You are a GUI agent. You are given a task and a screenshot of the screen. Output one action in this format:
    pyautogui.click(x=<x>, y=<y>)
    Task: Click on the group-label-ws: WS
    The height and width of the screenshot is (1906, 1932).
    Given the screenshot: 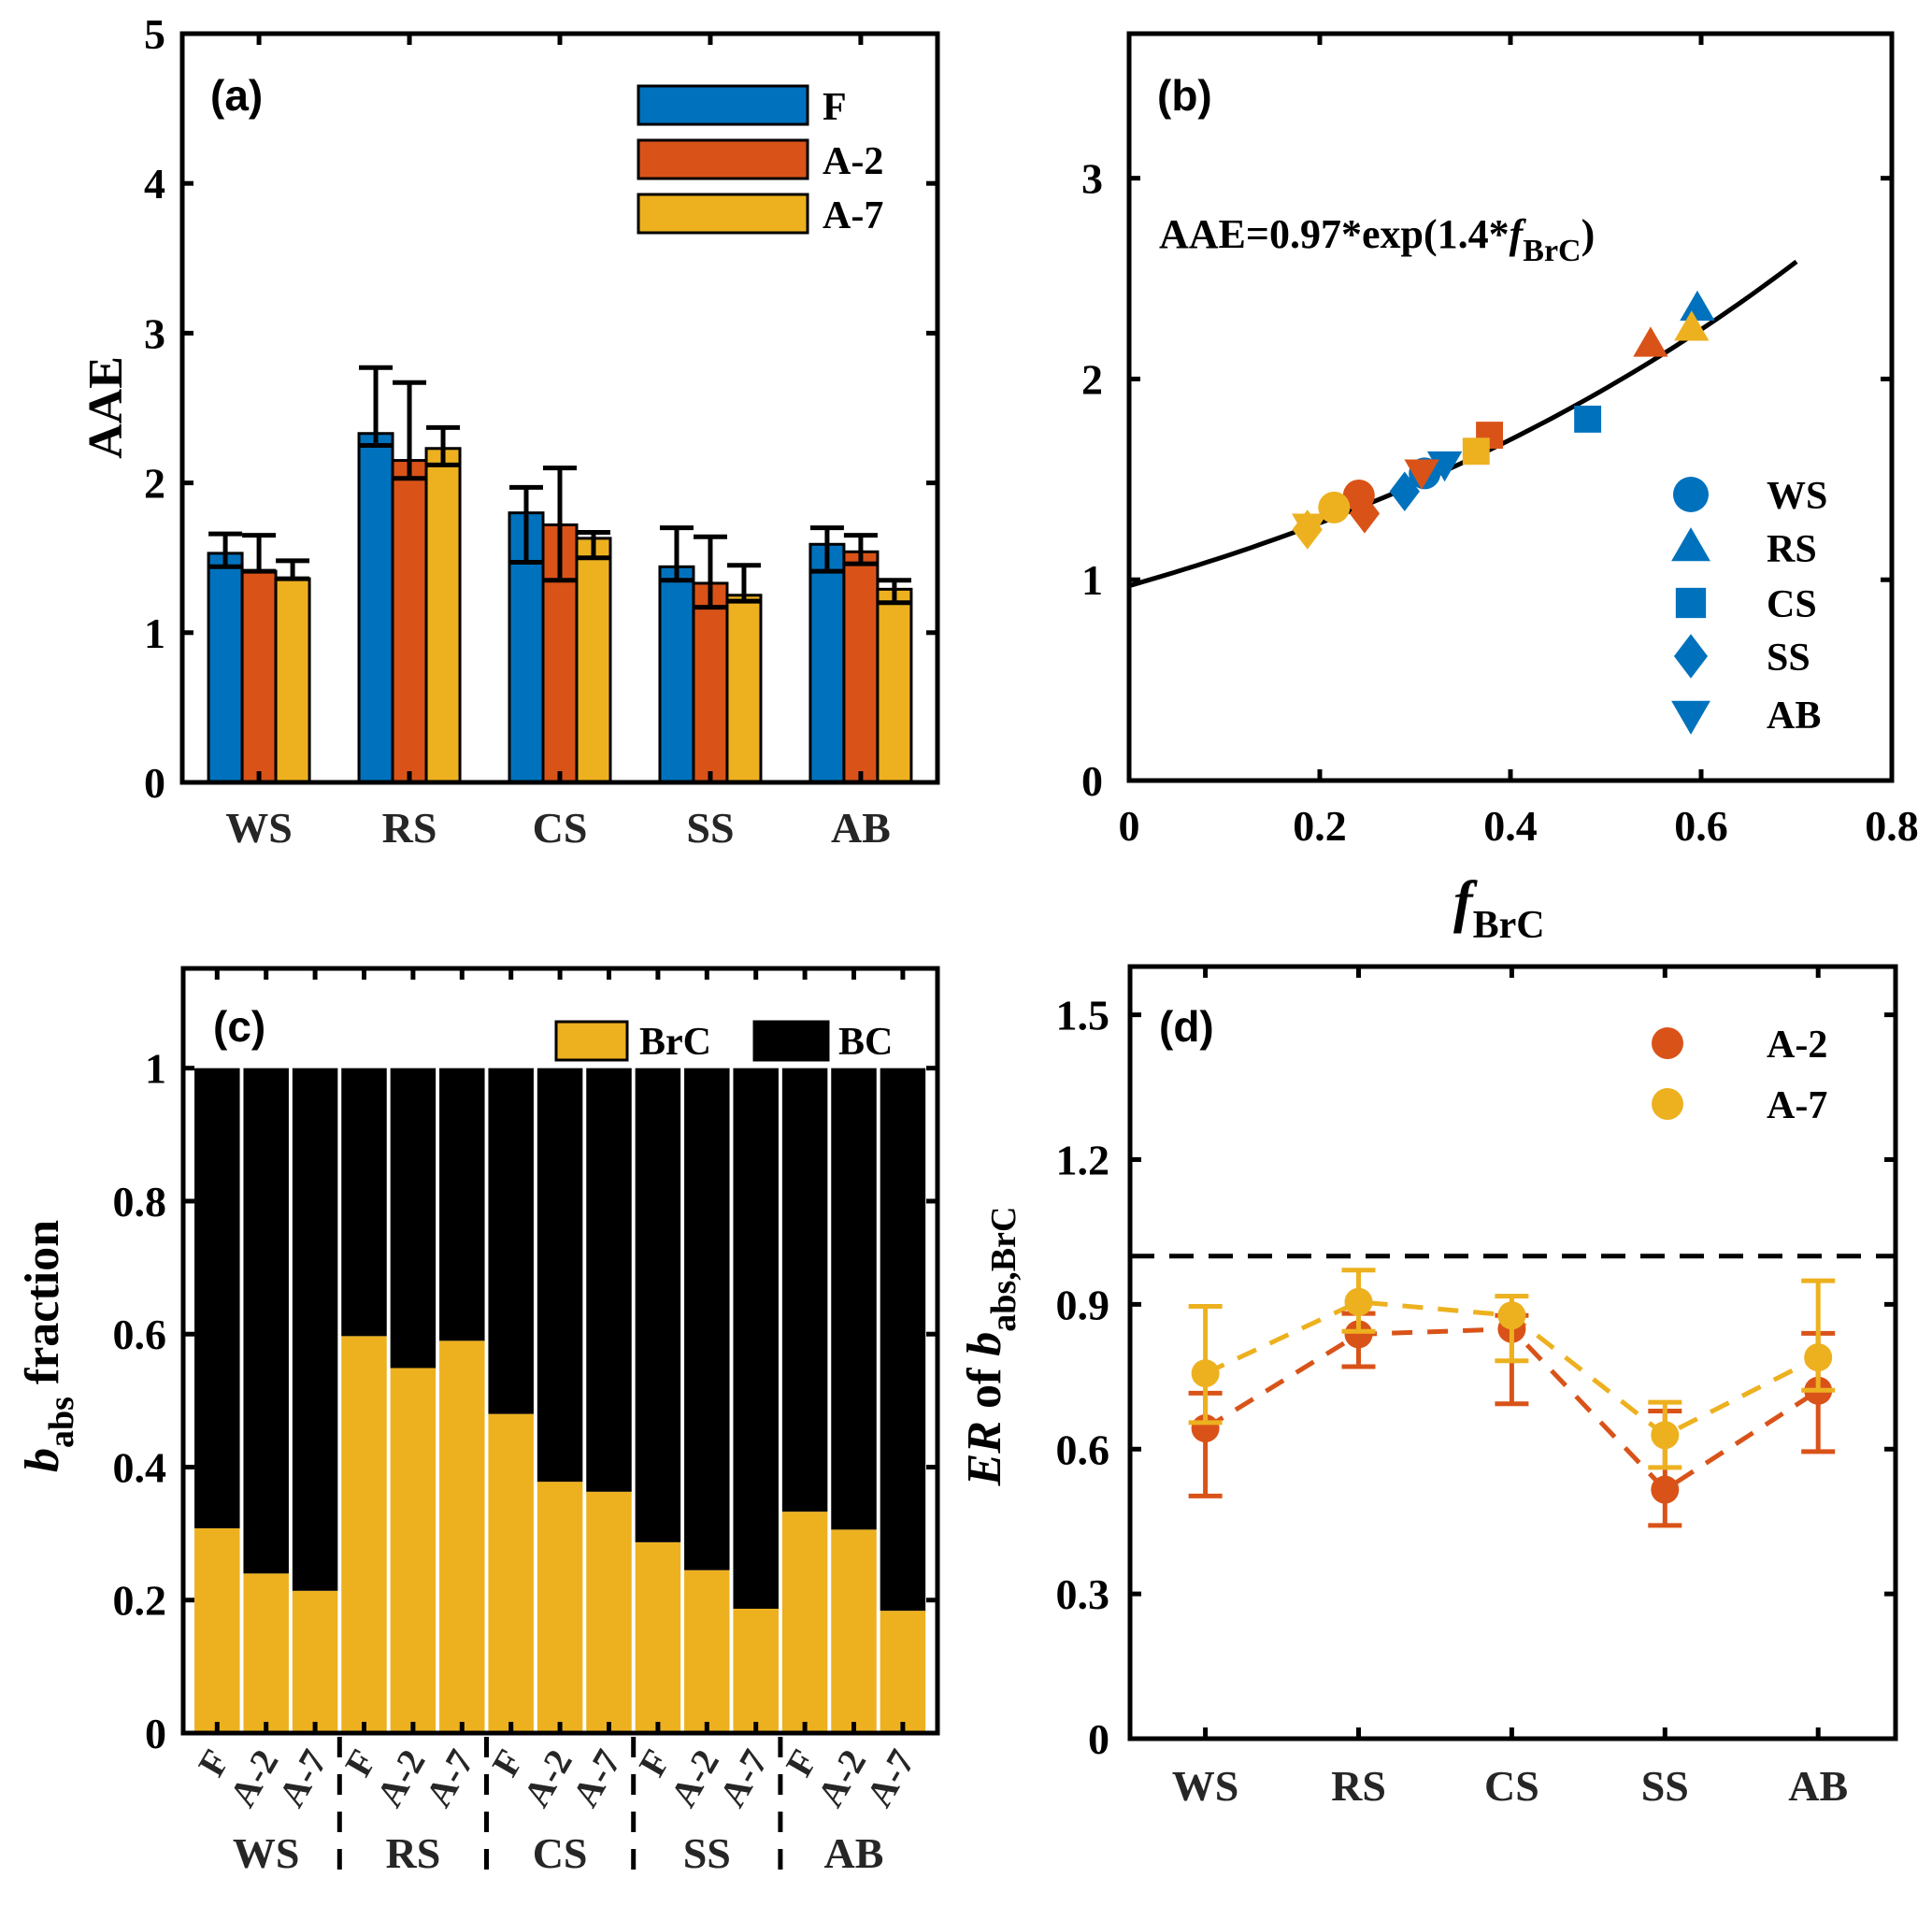 What is the action you would take?
    pyautogui.click(x=266, y=1853)
    